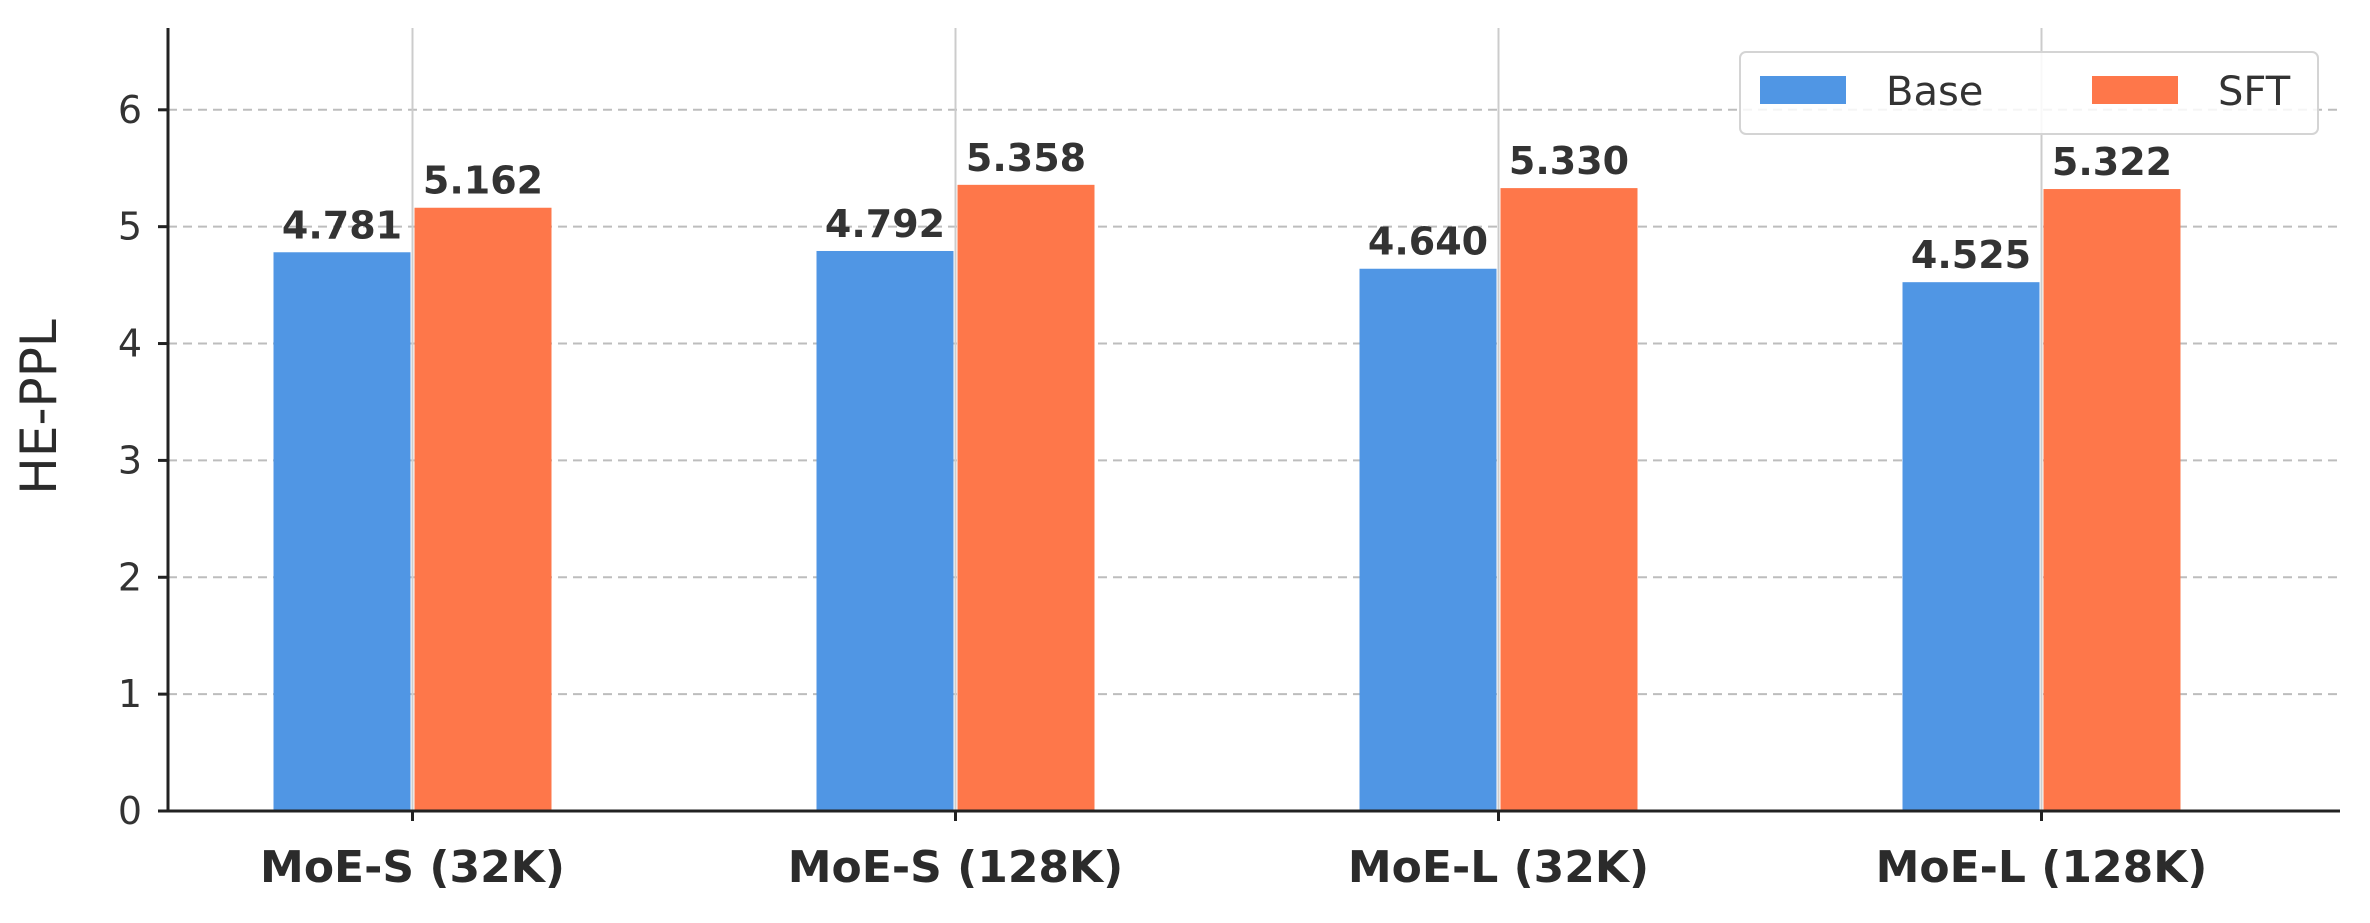  Describe the element at coordinates (483, 181) in the screenshot. I see `data-label: 5.162` at that location.